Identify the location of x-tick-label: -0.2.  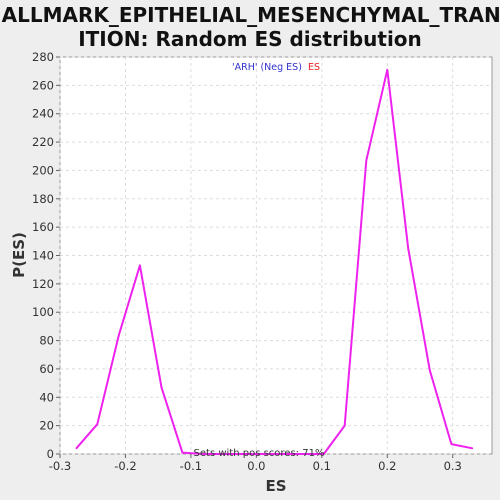
(125, 466).